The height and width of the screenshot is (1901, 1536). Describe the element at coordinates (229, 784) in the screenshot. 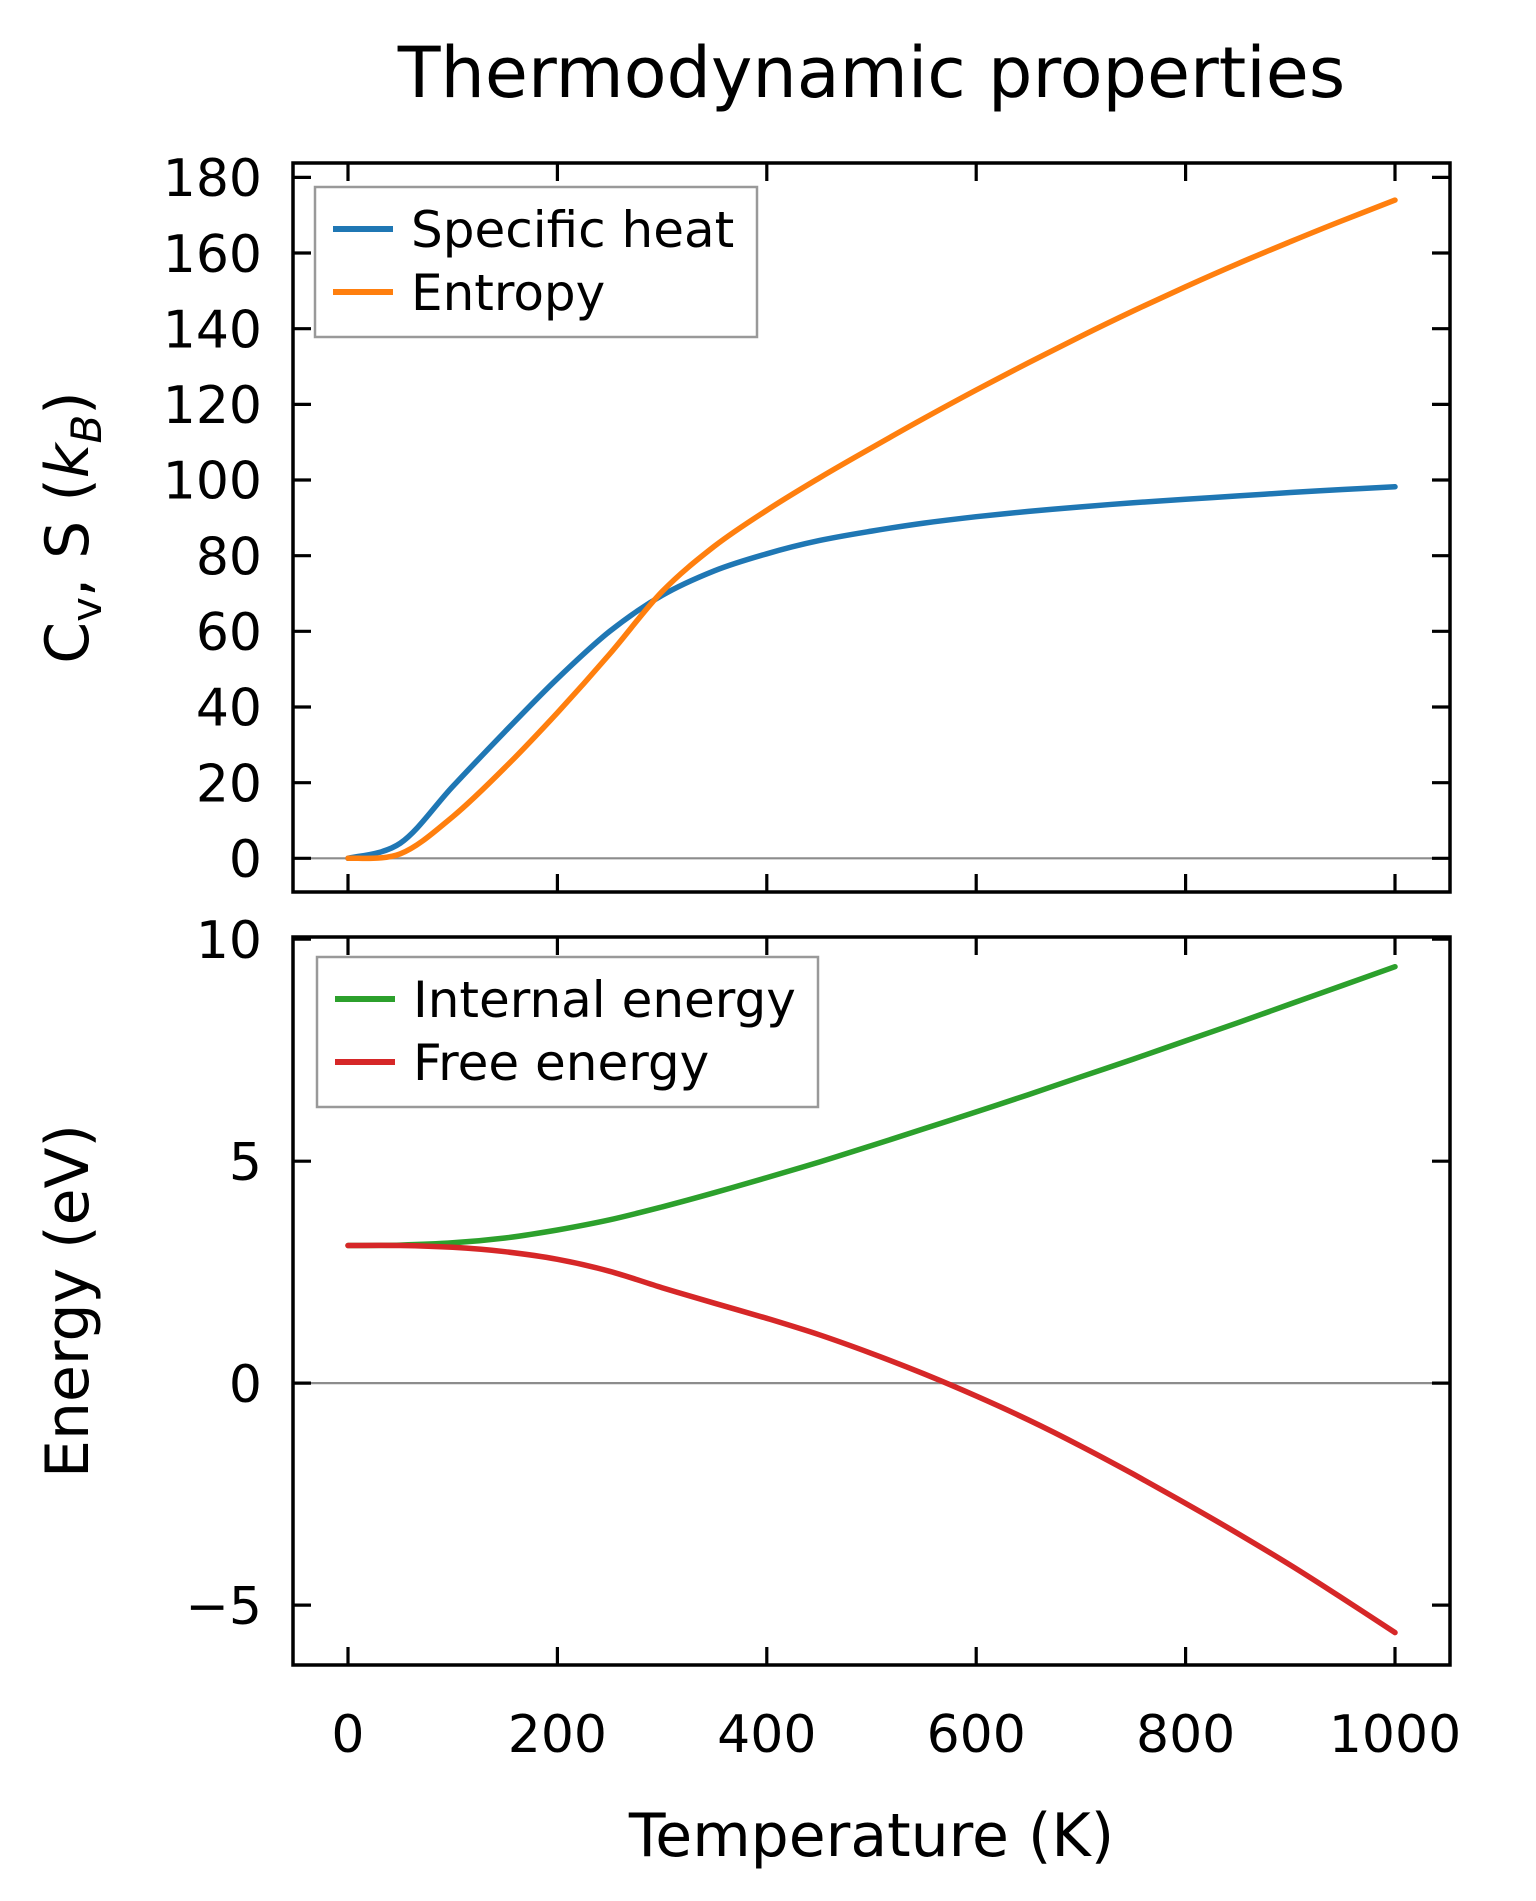

I see `y-tick-label: 20` at that location.